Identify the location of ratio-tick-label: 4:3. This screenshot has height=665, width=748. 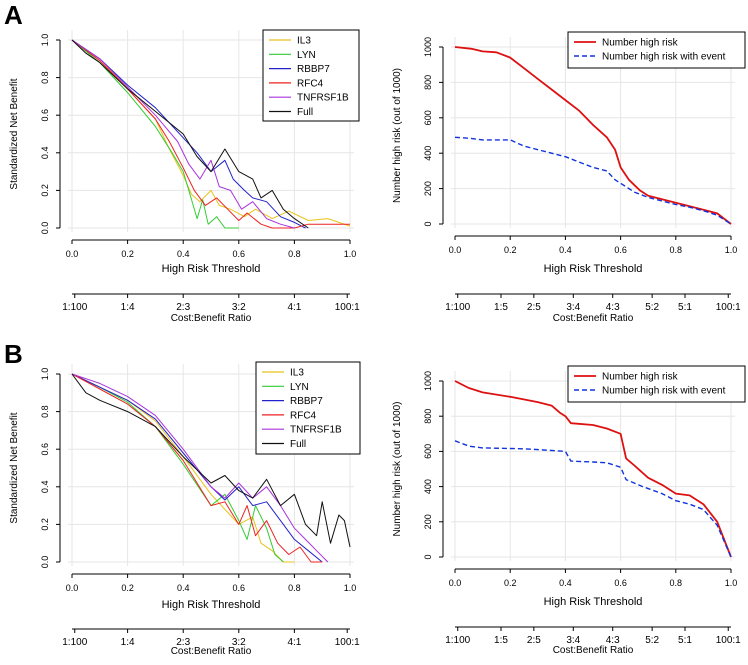
(613, 307).